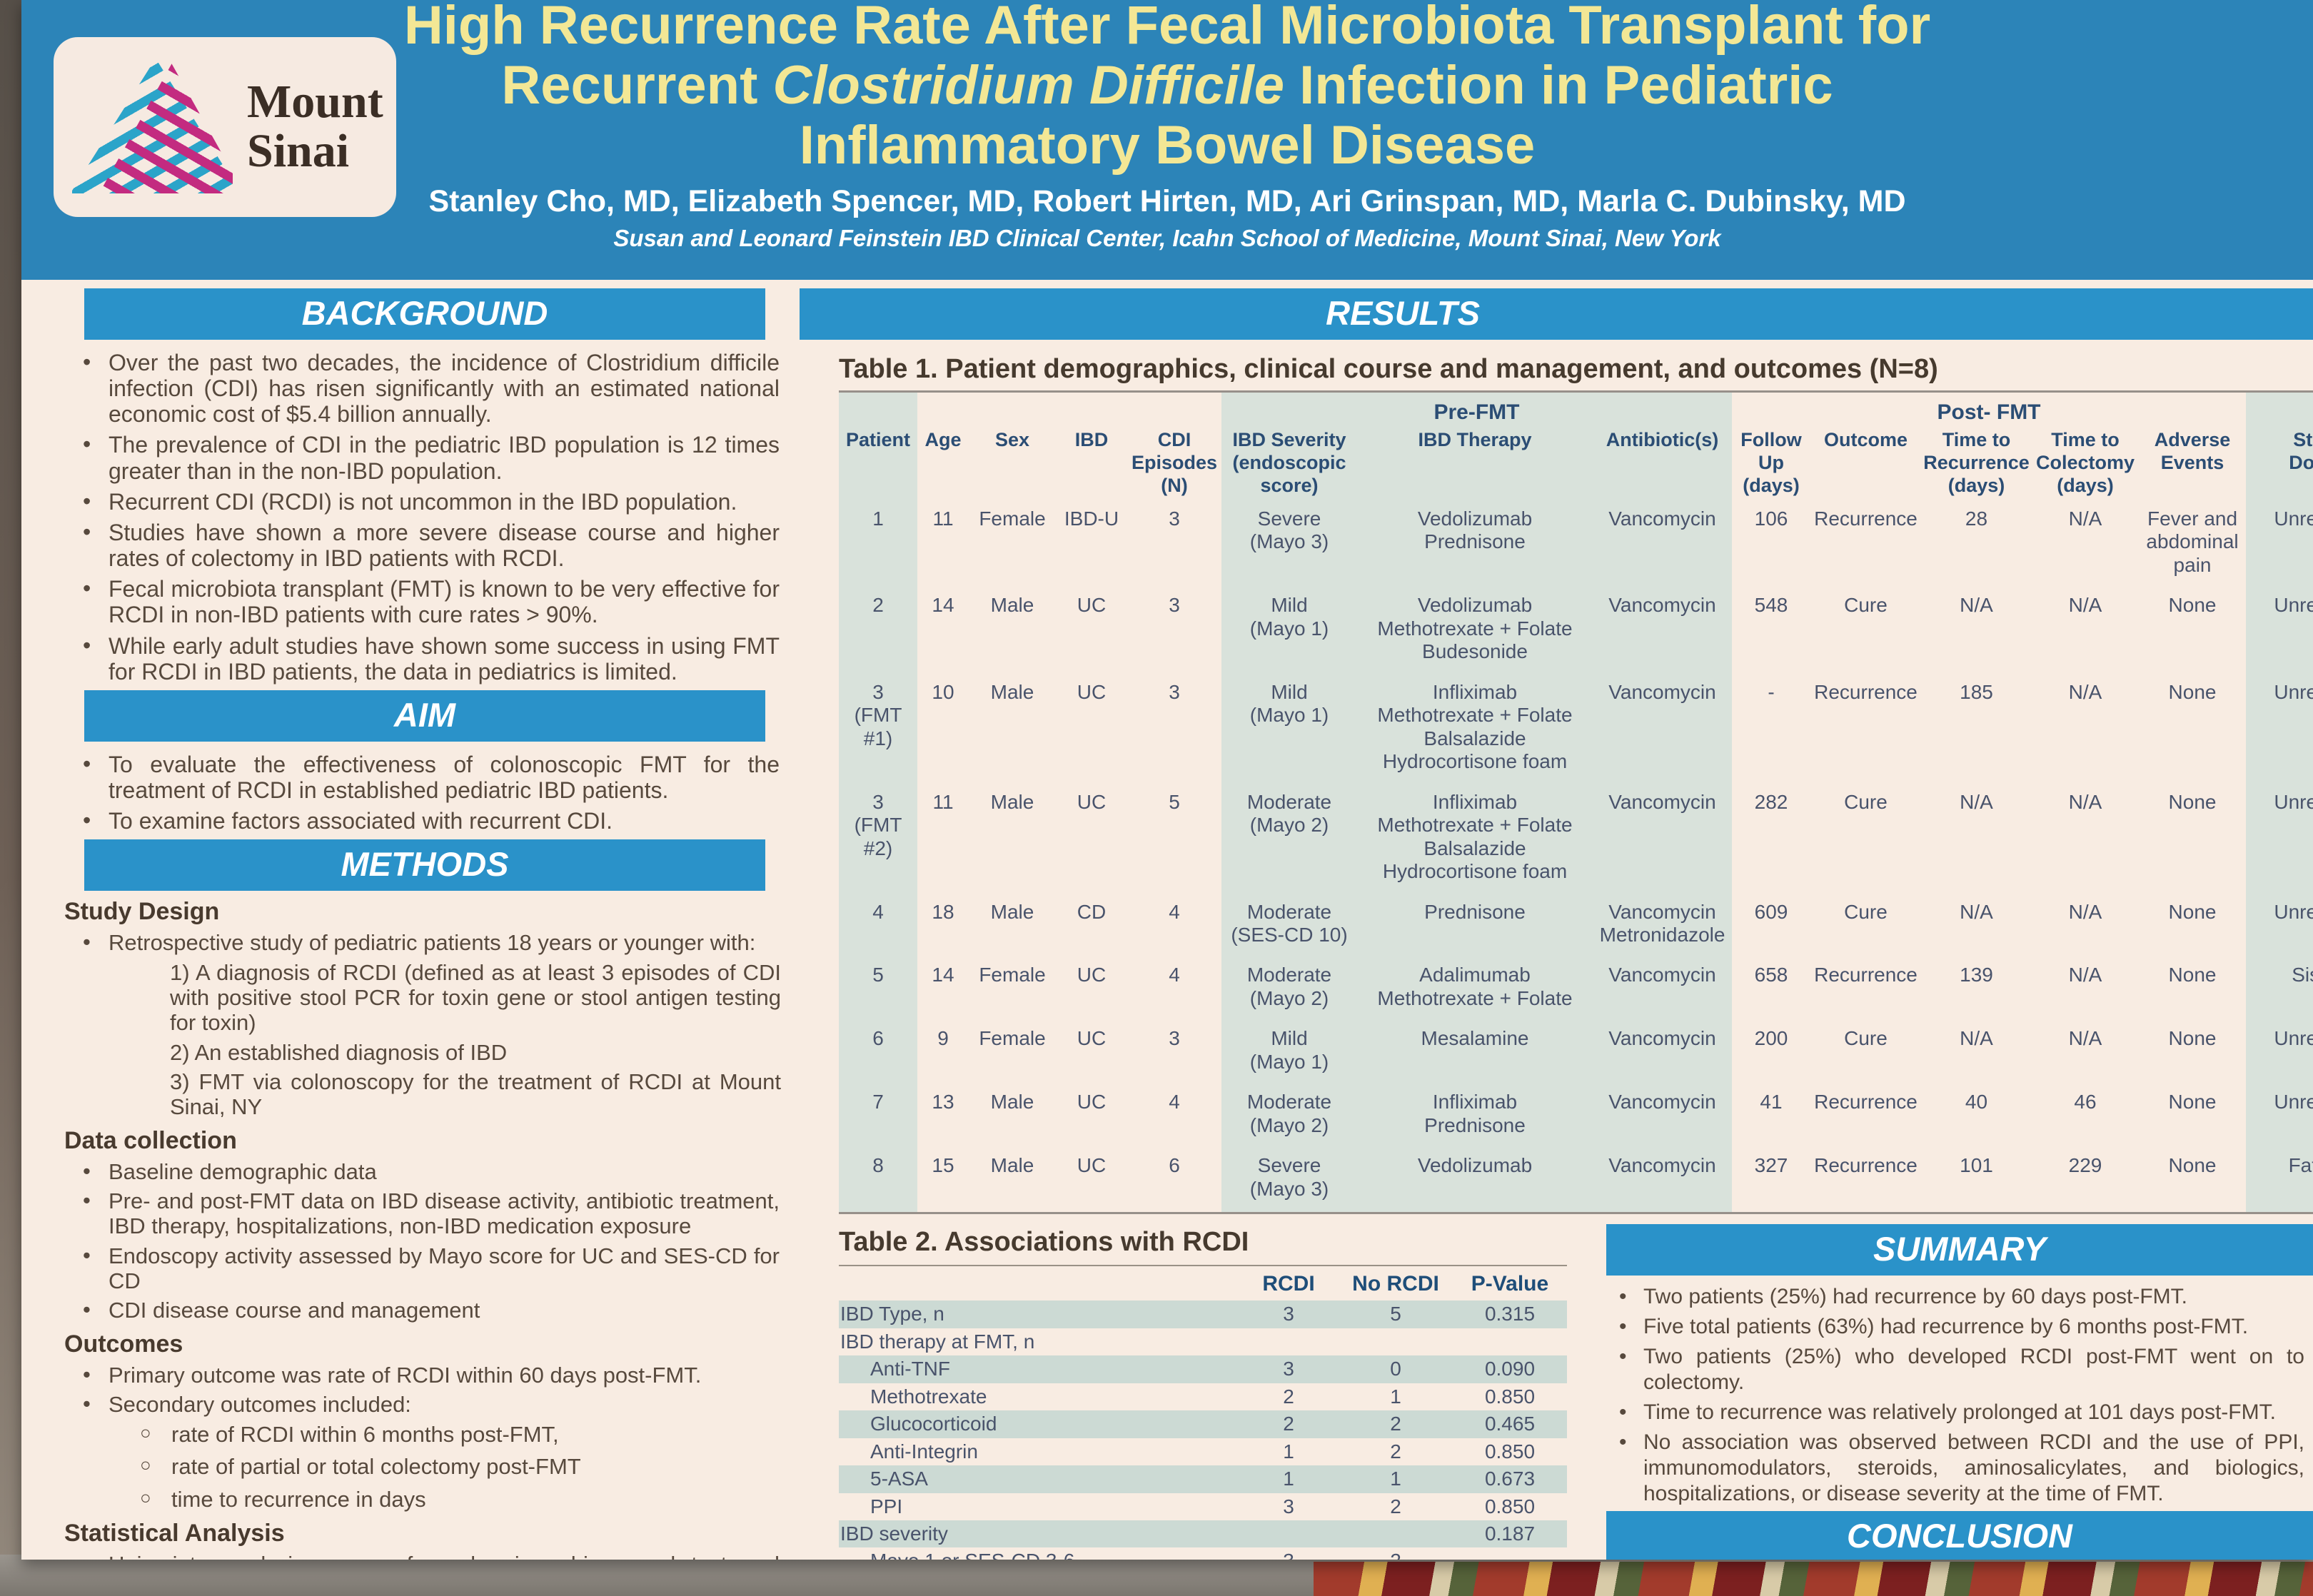 The width and height of the screenshot is (2313, 1596). What do you see at coordinates (1069, 409) in the screenshot?
I see `group-header-spacer` at bounding box center [1069, 409].